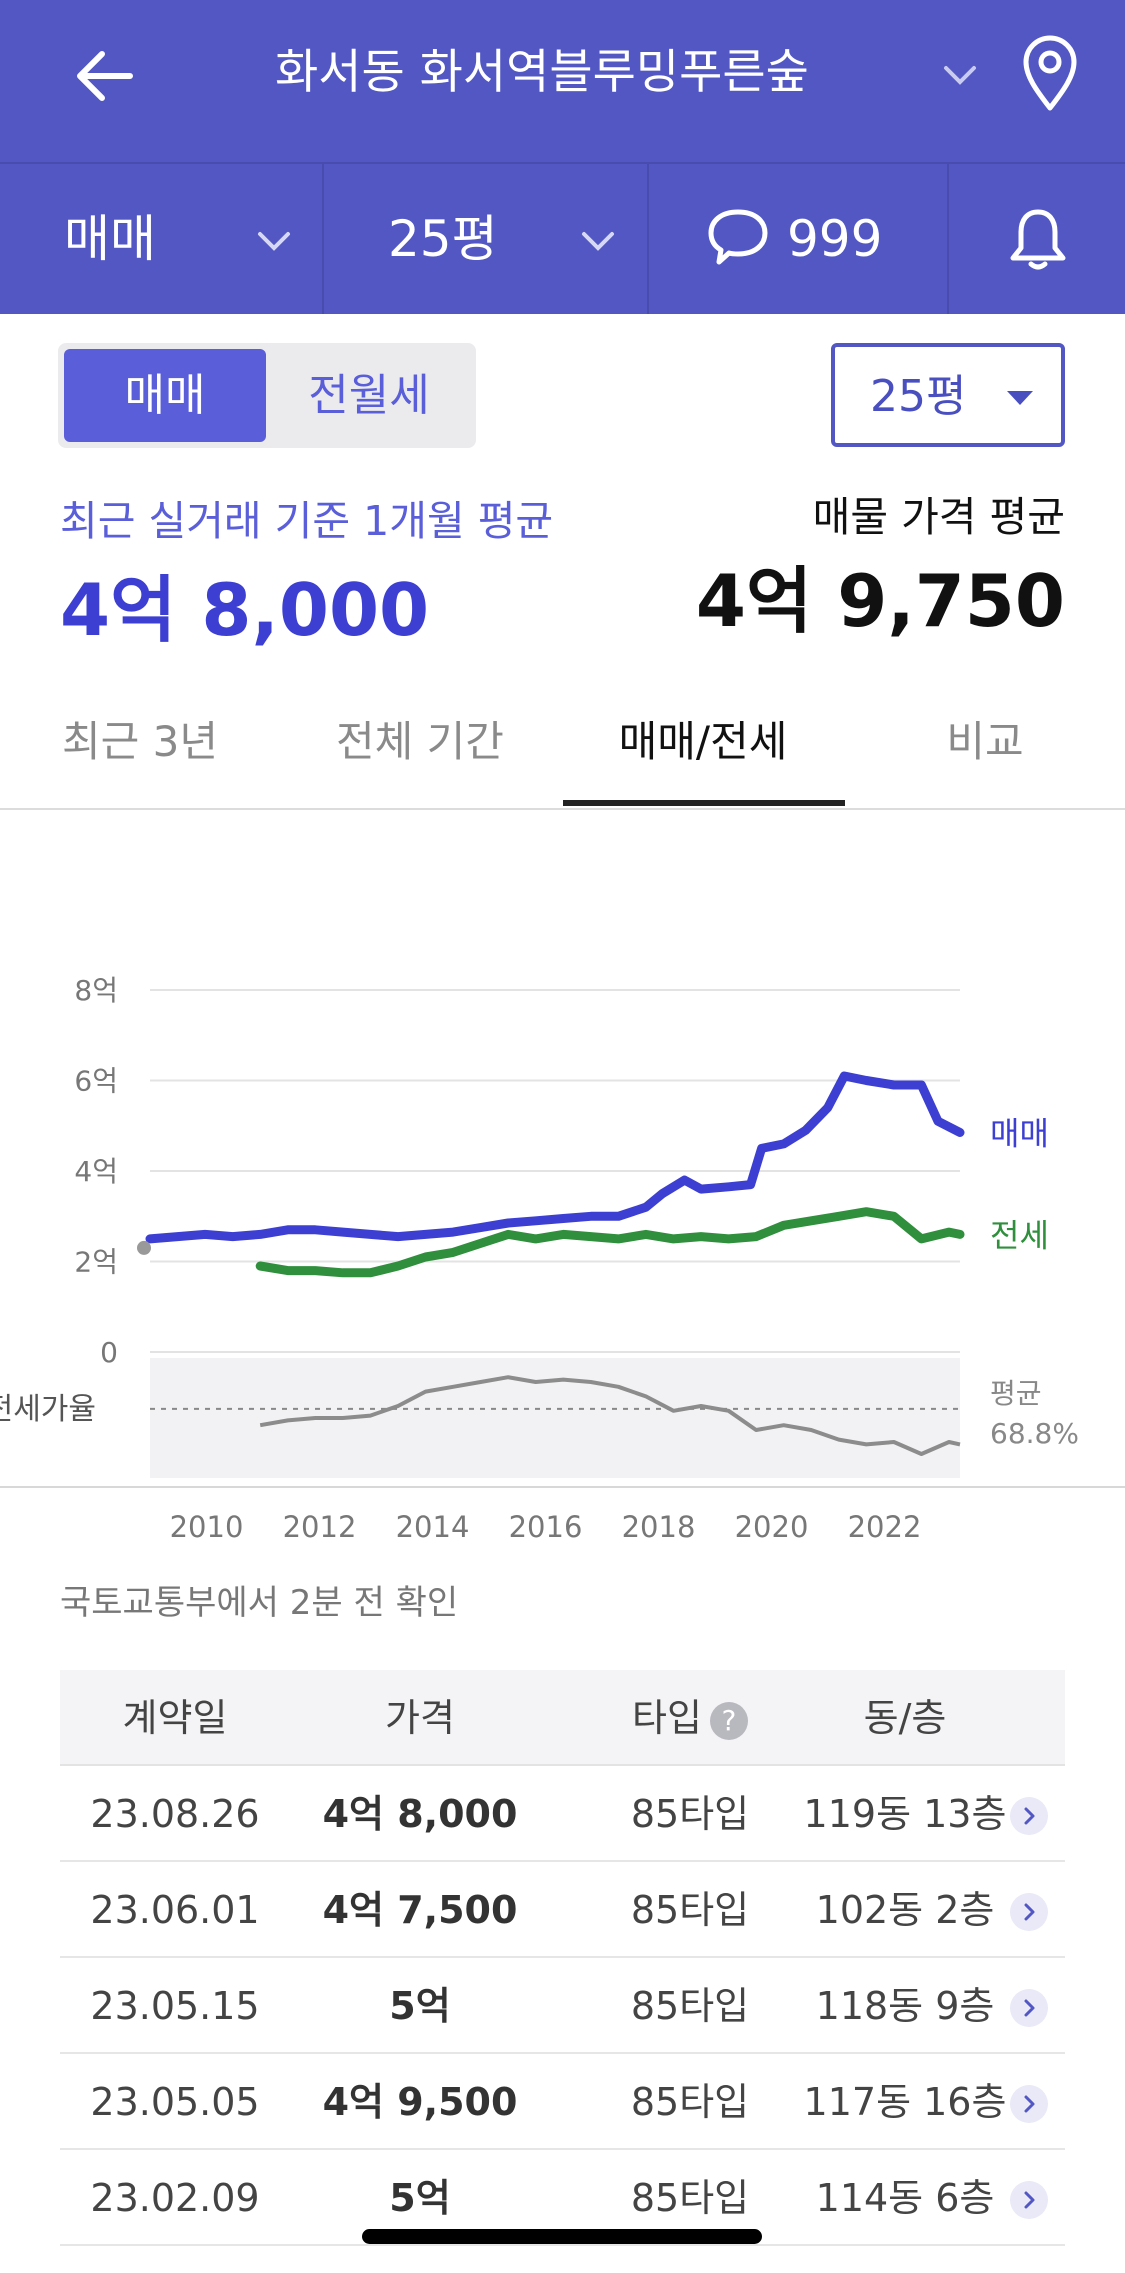 This screenshot has height=2273, width=1125. Describe the element at coordinates (420, 1718) in the screenshot. I see `header-price: 가격` at that location.